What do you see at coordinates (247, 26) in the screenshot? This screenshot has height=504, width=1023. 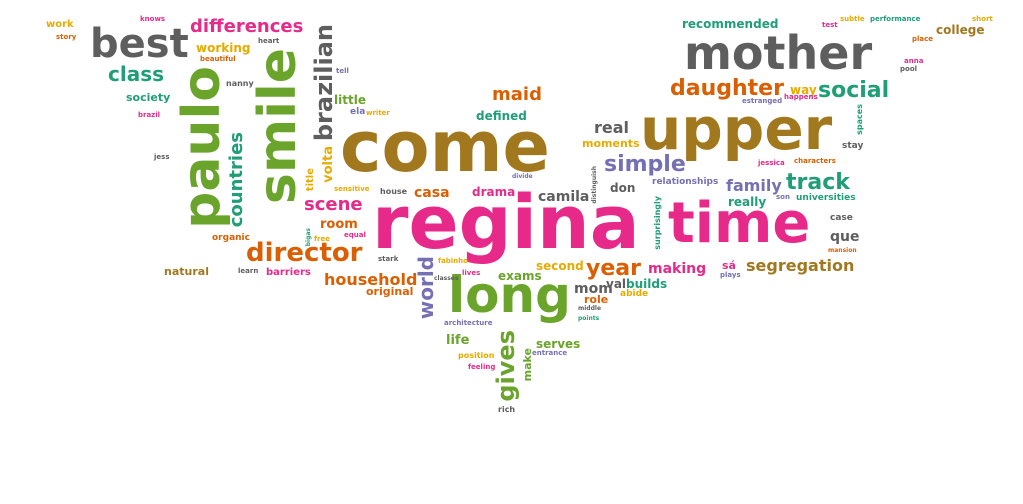 I see `word-differences: differences` at bounding box center [247, 26].